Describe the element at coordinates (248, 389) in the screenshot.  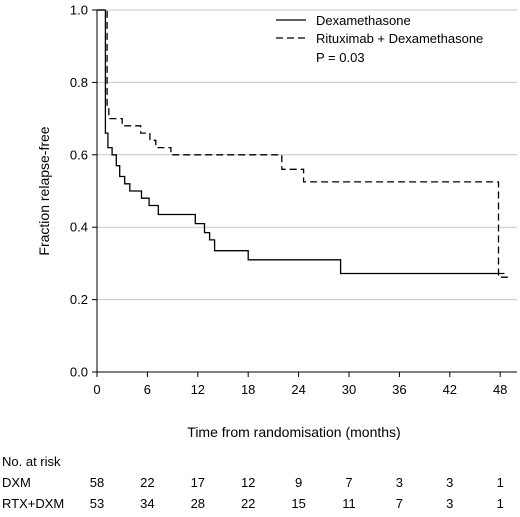
I see `x-tick-label-3: 18` at that location.